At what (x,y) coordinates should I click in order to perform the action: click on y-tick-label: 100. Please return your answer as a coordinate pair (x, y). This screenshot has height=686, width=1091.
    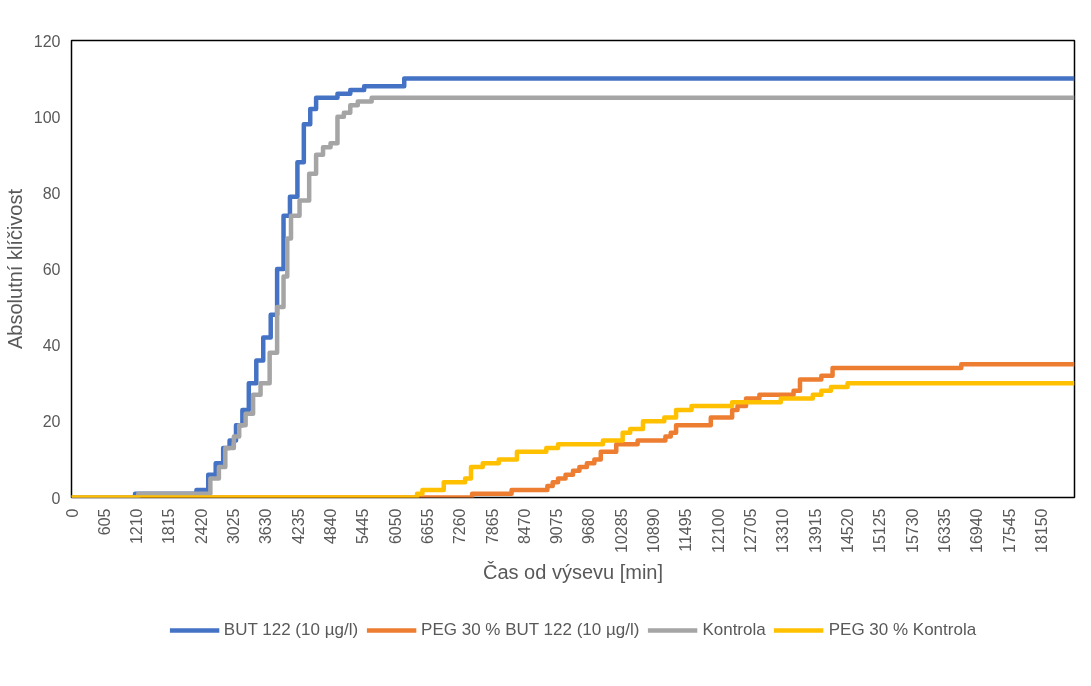
    Looking at the image, I should click on (47, 117).